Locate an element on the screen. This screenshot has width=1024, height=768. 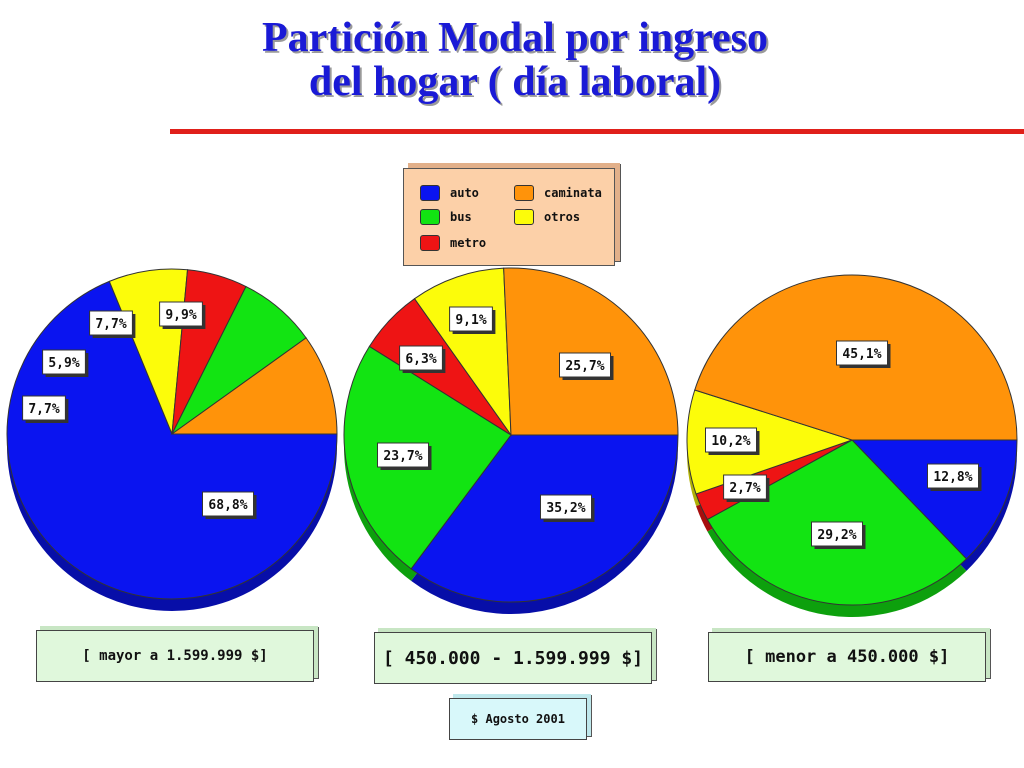
pie-2-label-auto: 12,8% is located at coordinates (954, 477).